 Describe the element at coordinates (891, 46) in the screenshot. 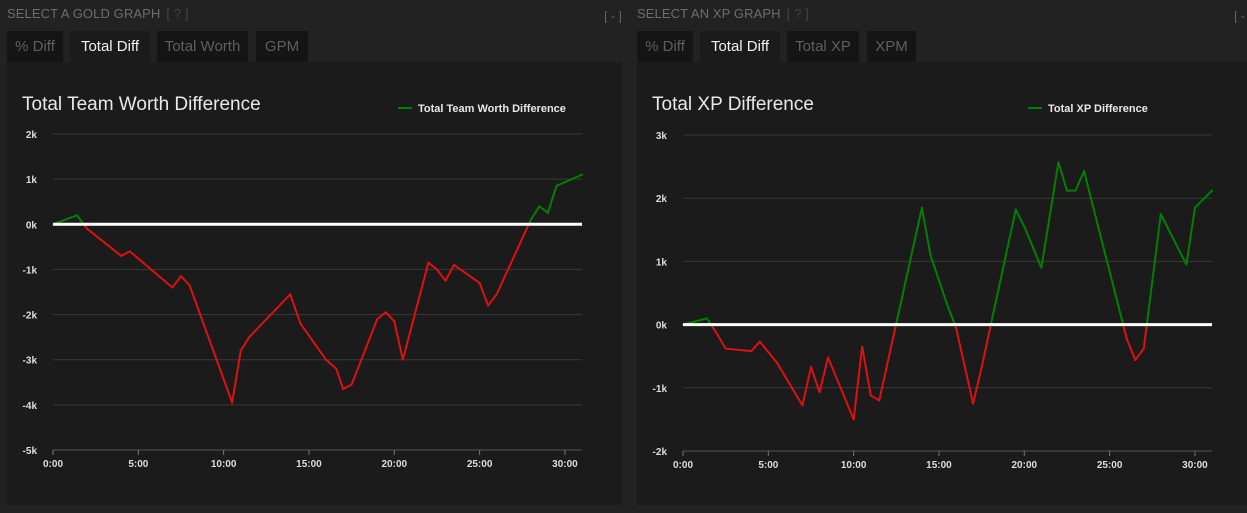

I see `tab-xp-xpm: XPM` at that location.